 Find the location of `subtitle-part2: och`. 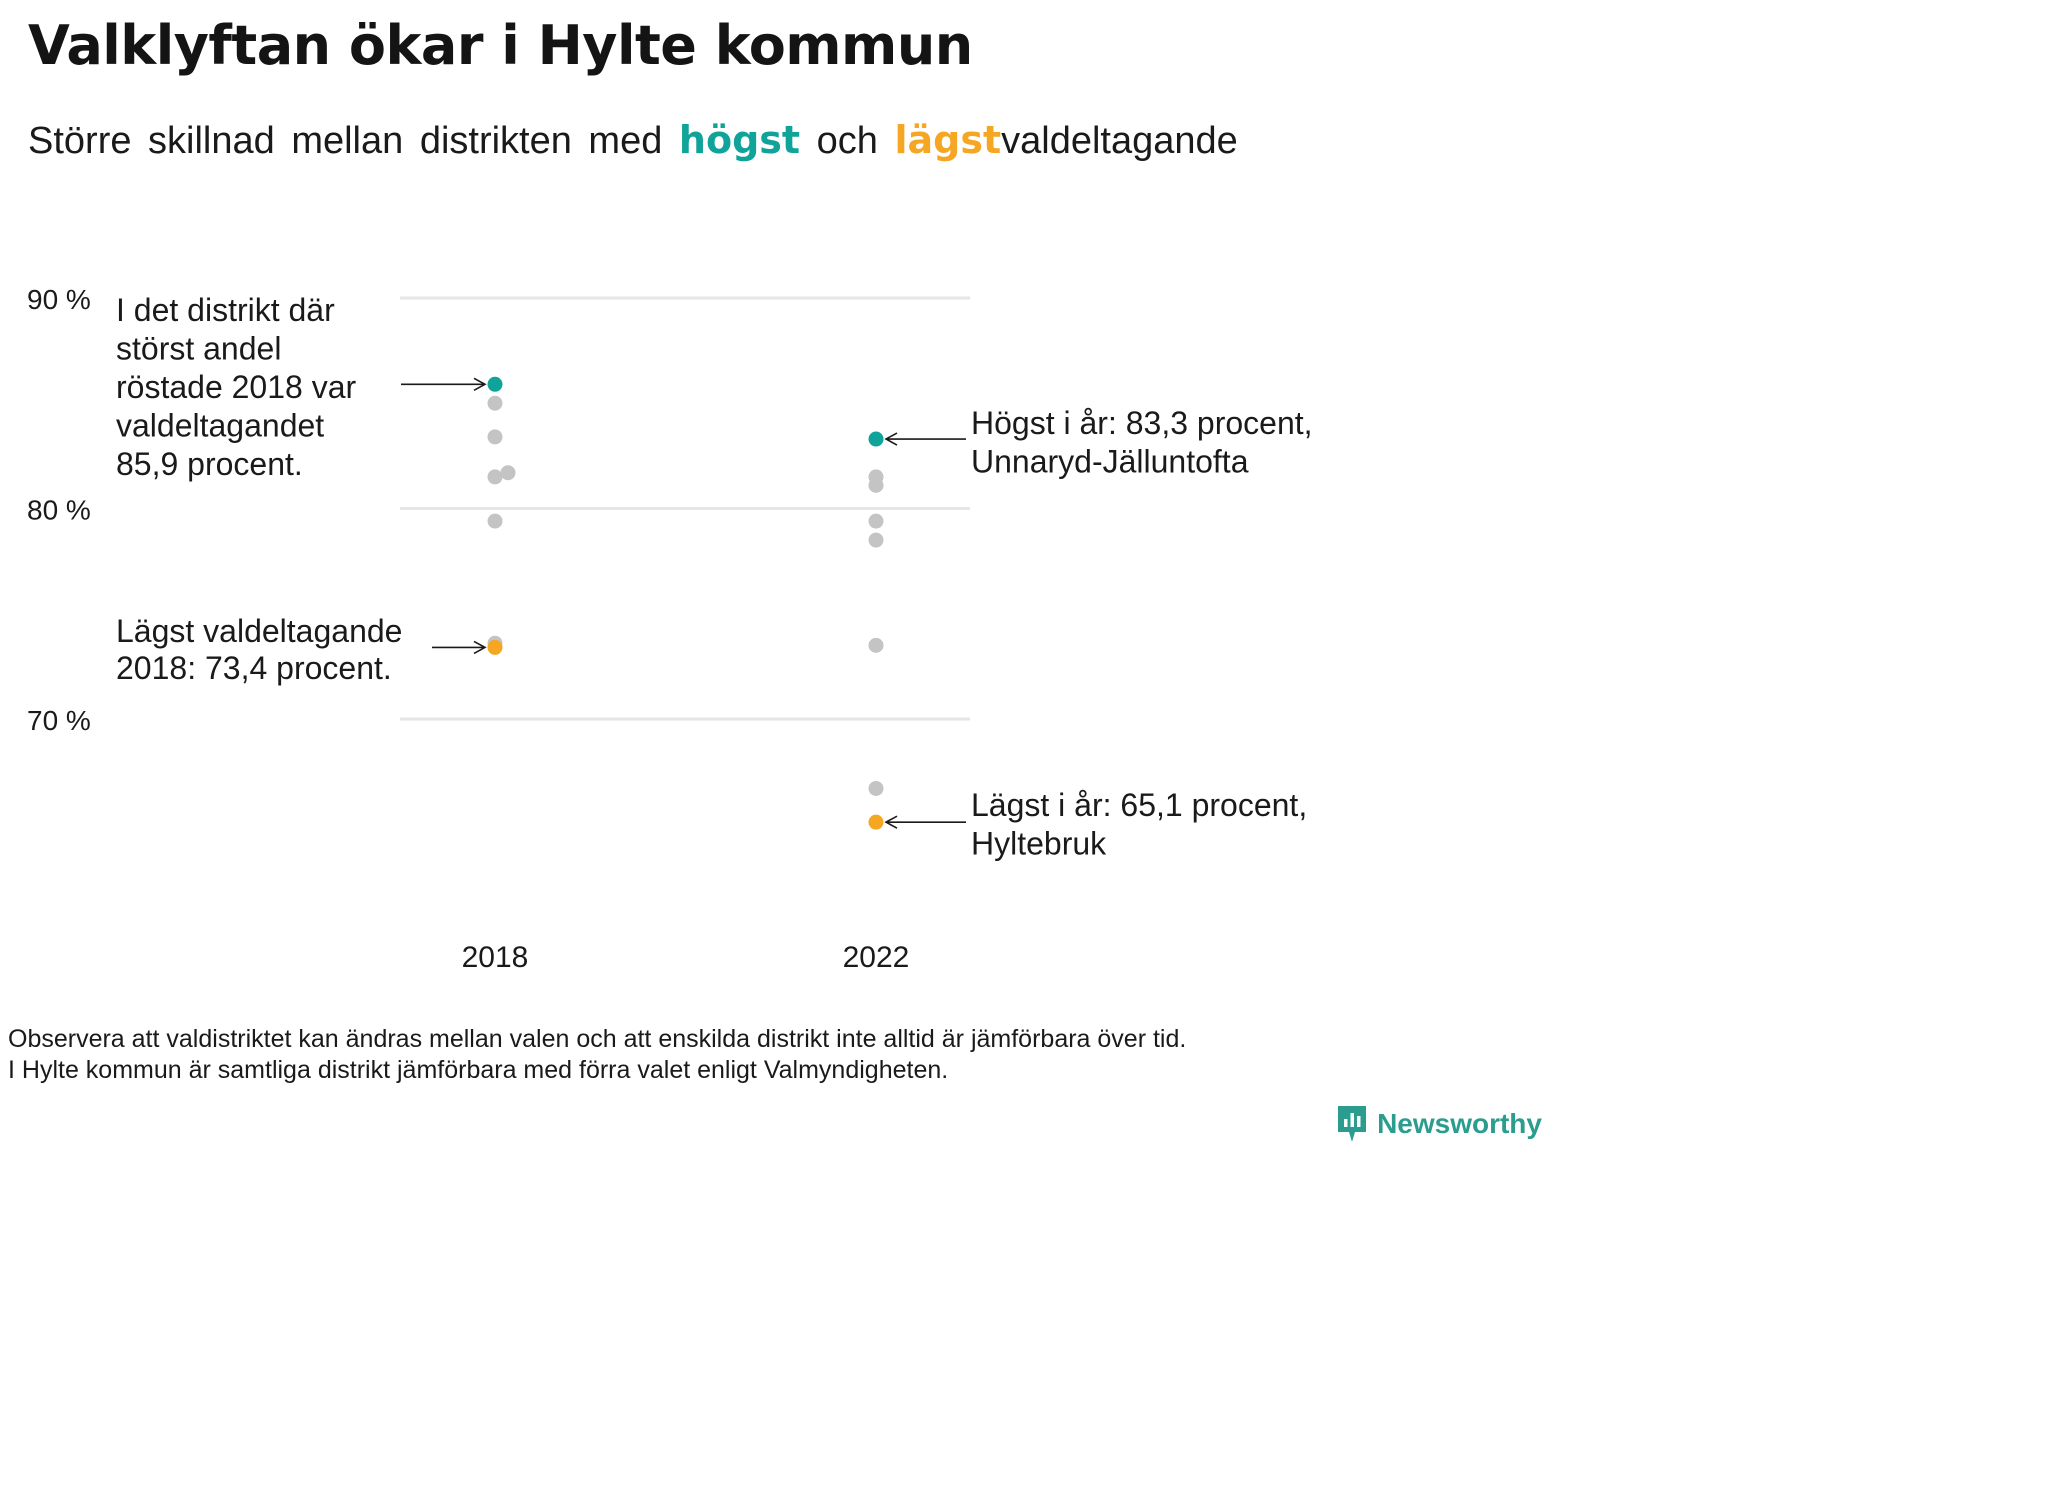

subtitle-part2: och is located at coordinates (847, 141).